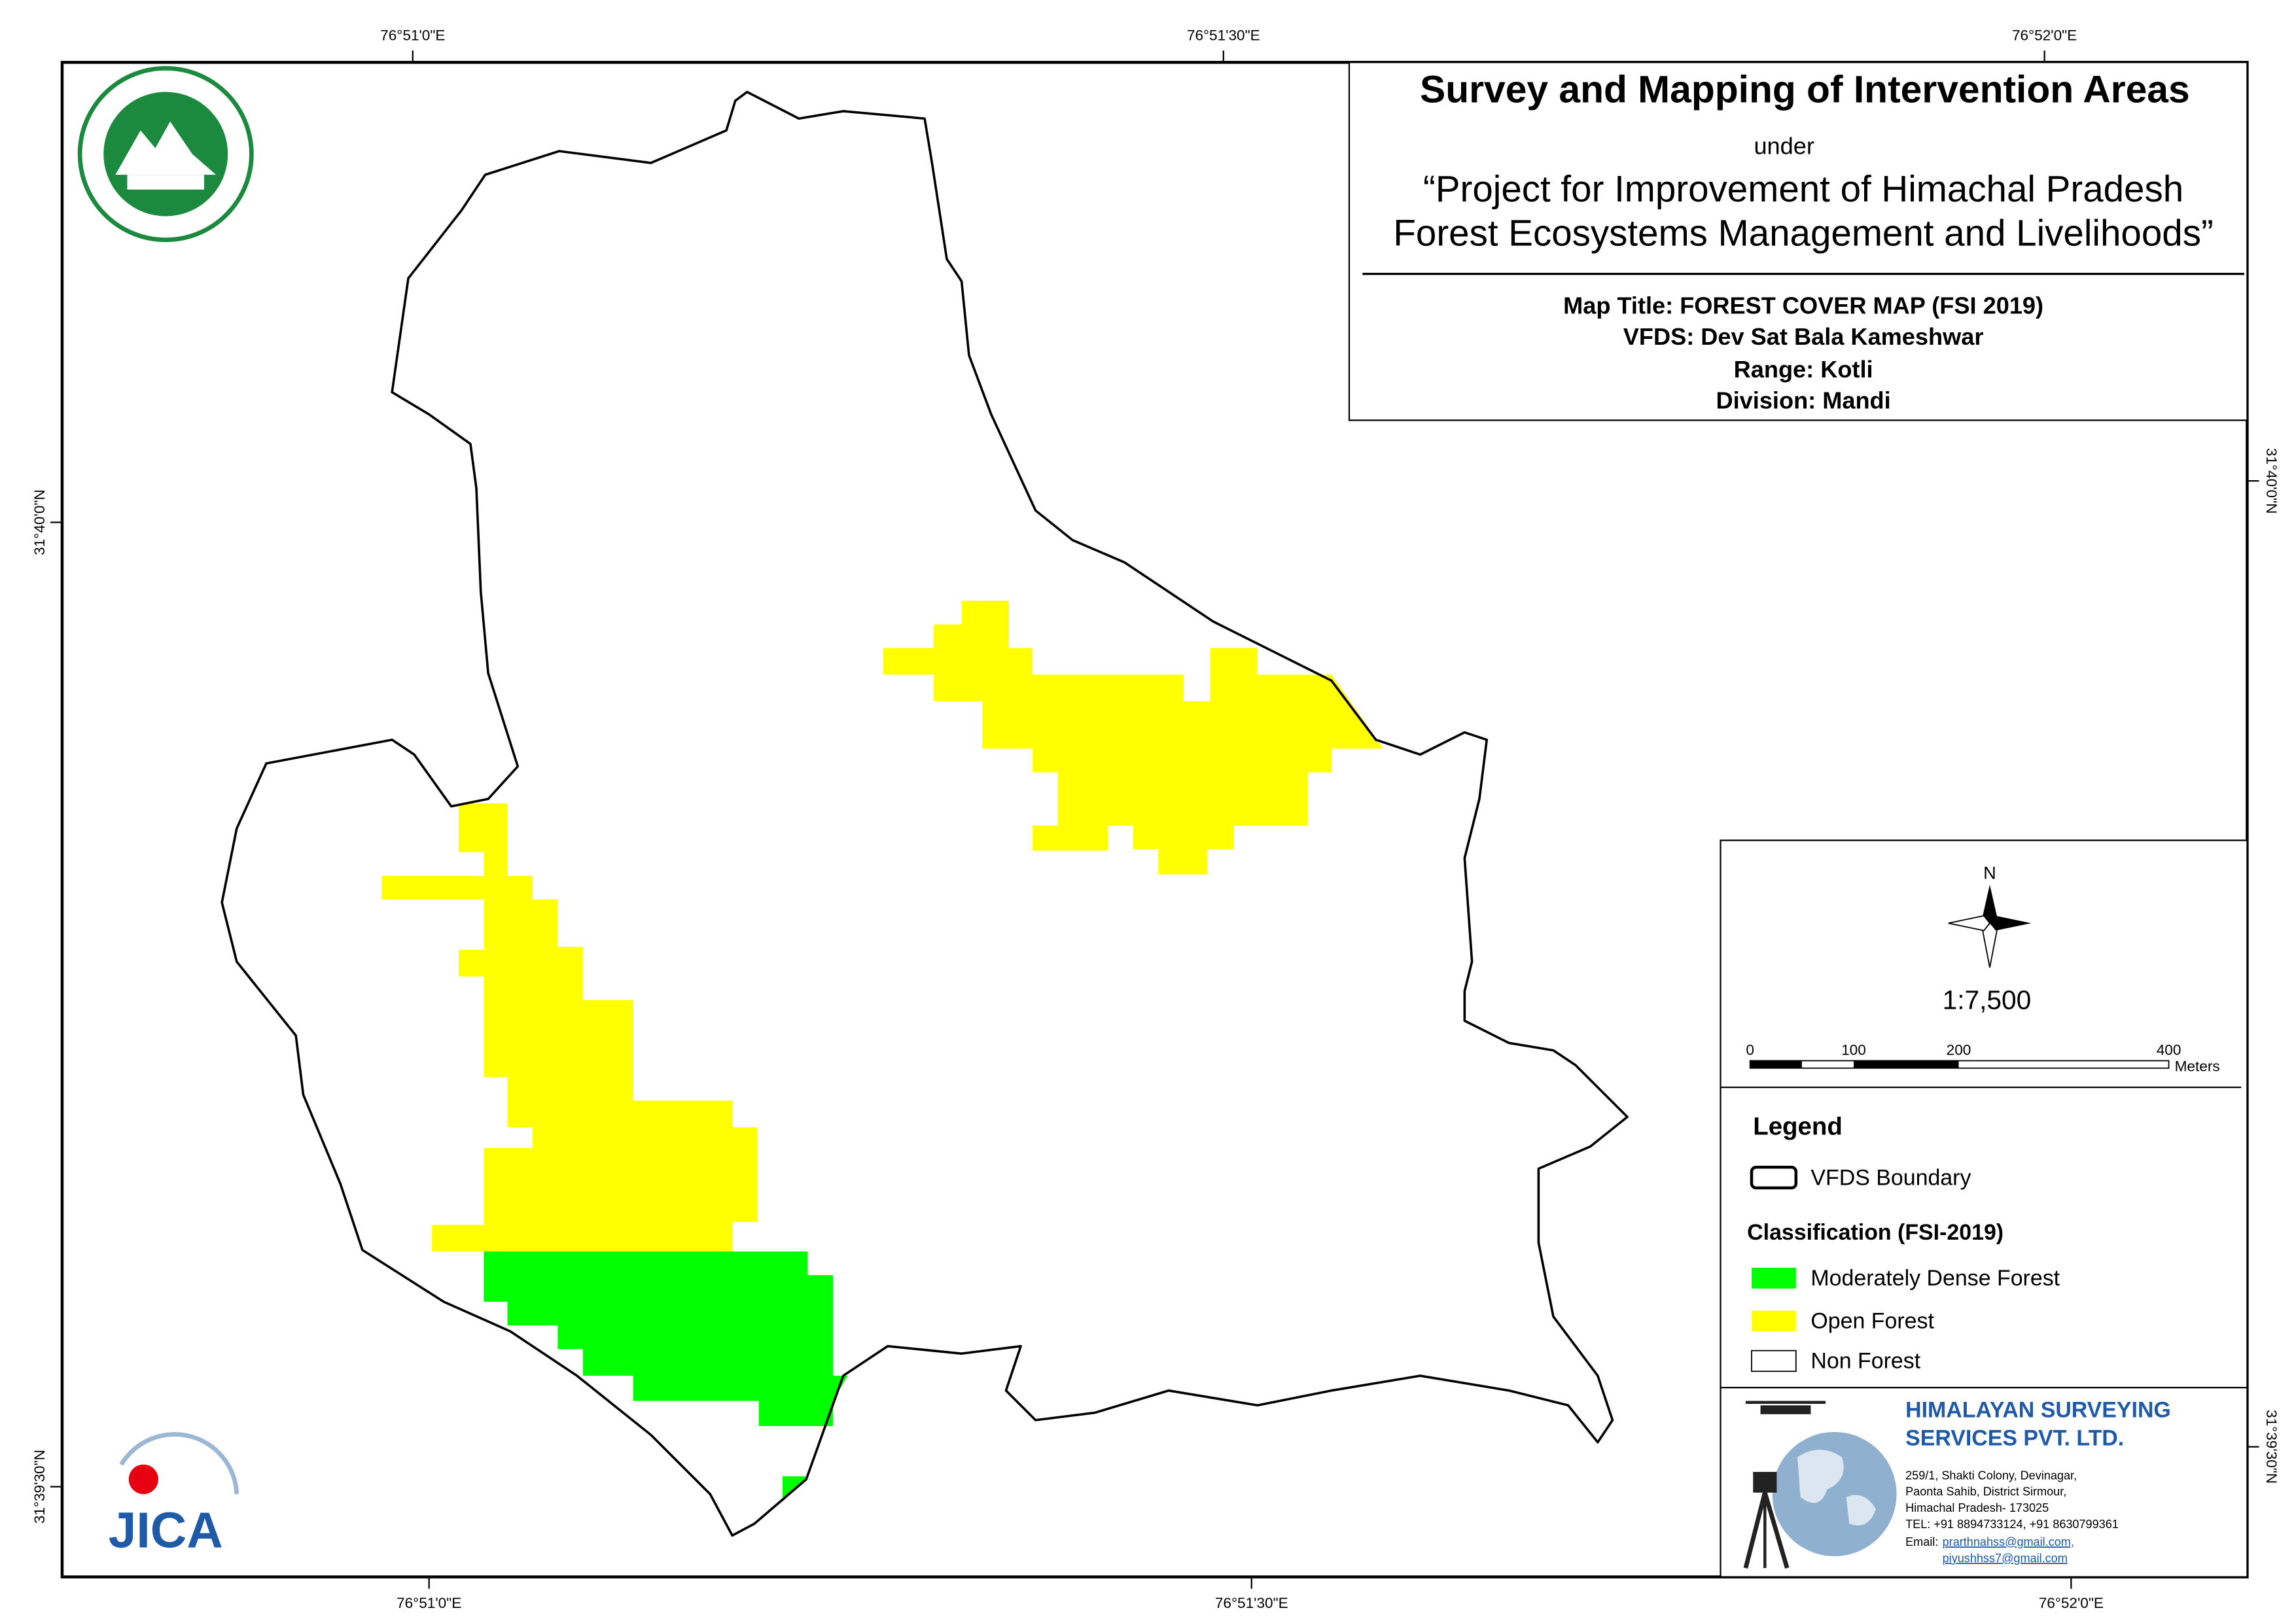  I want to click on legend-title: Legend, so click(1798, 1127).